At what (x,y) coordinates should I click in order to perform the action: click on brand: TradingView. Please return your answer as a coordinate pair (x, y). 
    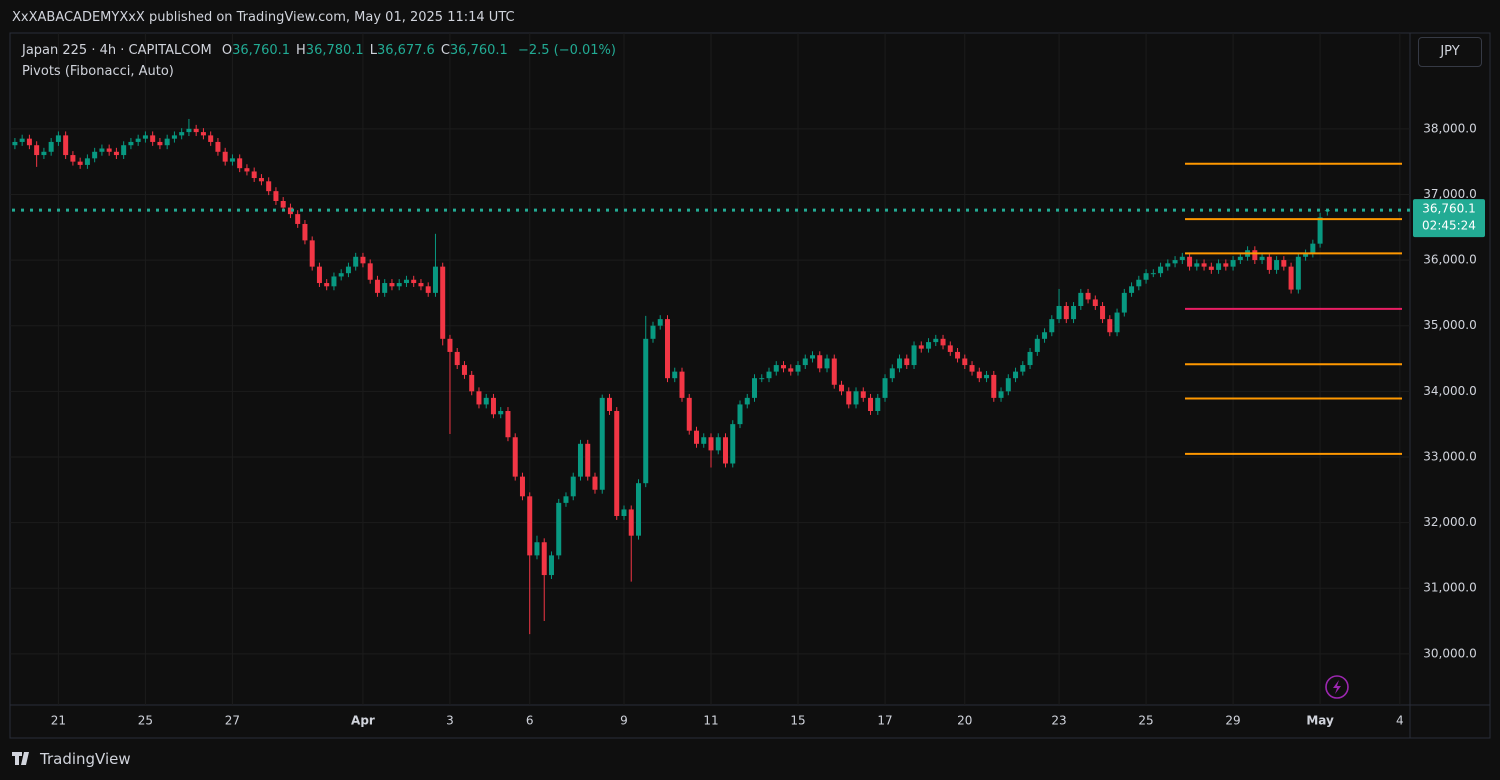
    Looking at the image, I should click on (85, 759).